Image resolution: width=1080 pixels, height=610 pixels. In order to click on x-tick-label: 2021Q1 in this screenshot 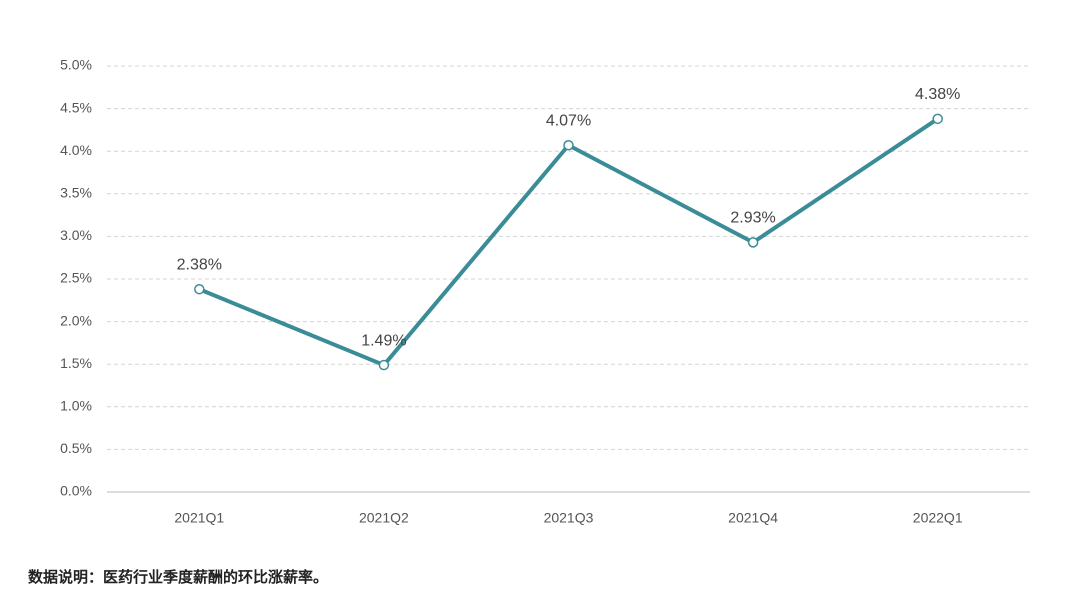, I will do `click(199, 518)`.